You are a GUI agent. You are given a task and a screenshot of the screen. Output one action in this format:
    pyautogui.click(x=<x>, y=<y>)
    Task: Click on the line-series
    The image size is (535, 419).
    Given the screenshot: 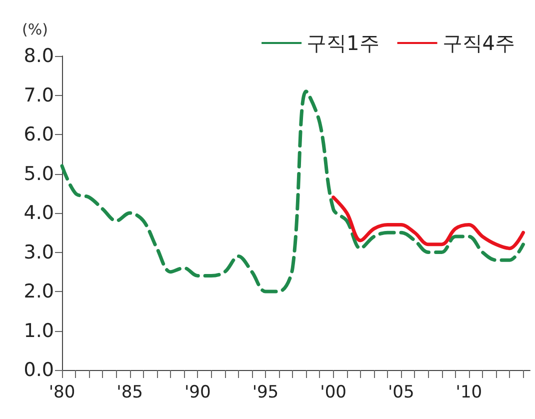 What is the action you would take?
    pyautogui.click(x=428, y=223)
    